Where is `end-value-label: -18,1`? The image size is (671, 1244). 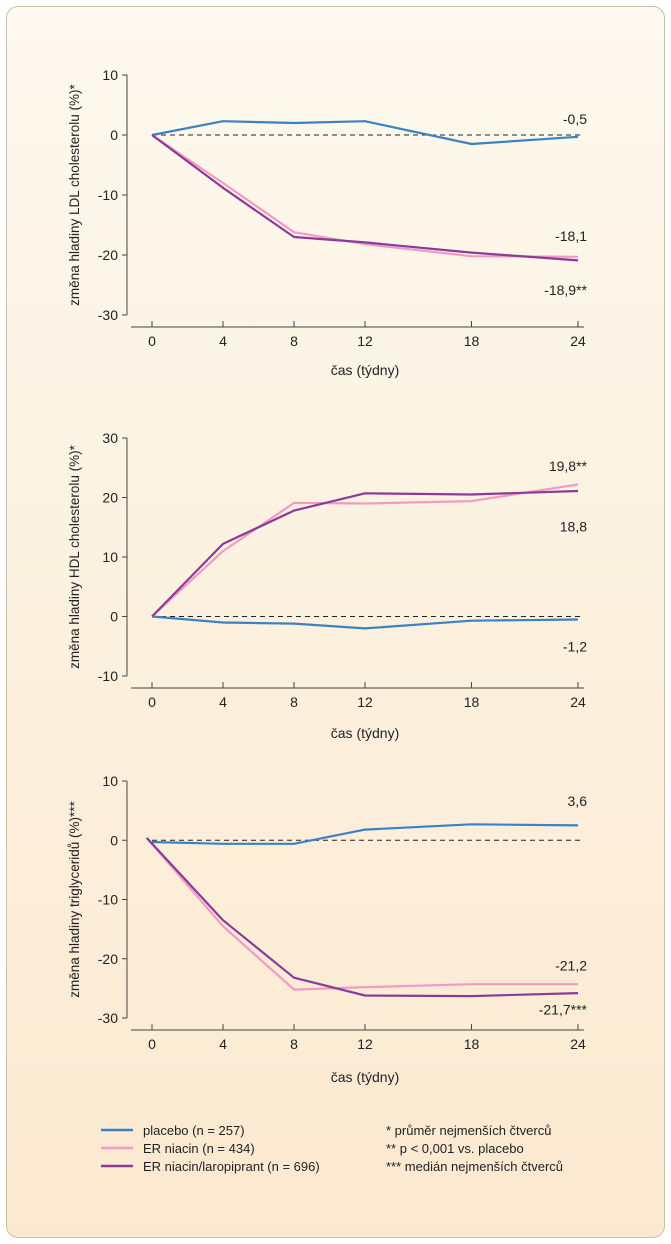 end-value-label: -18,1 is located at coordinates (571, 236).